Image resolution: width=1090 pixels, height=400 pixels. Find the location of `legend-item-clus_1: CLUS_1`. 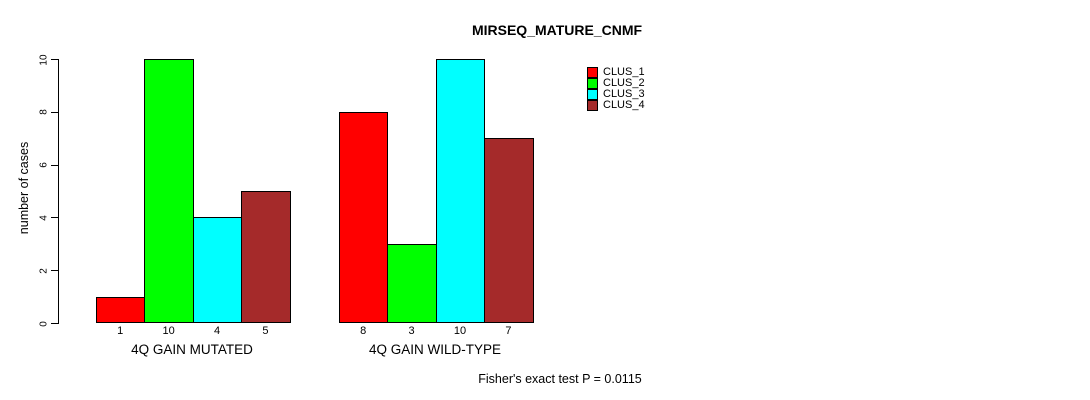

legend-item-clus_1: CLUS_1 is located at coordinates (616, 71).